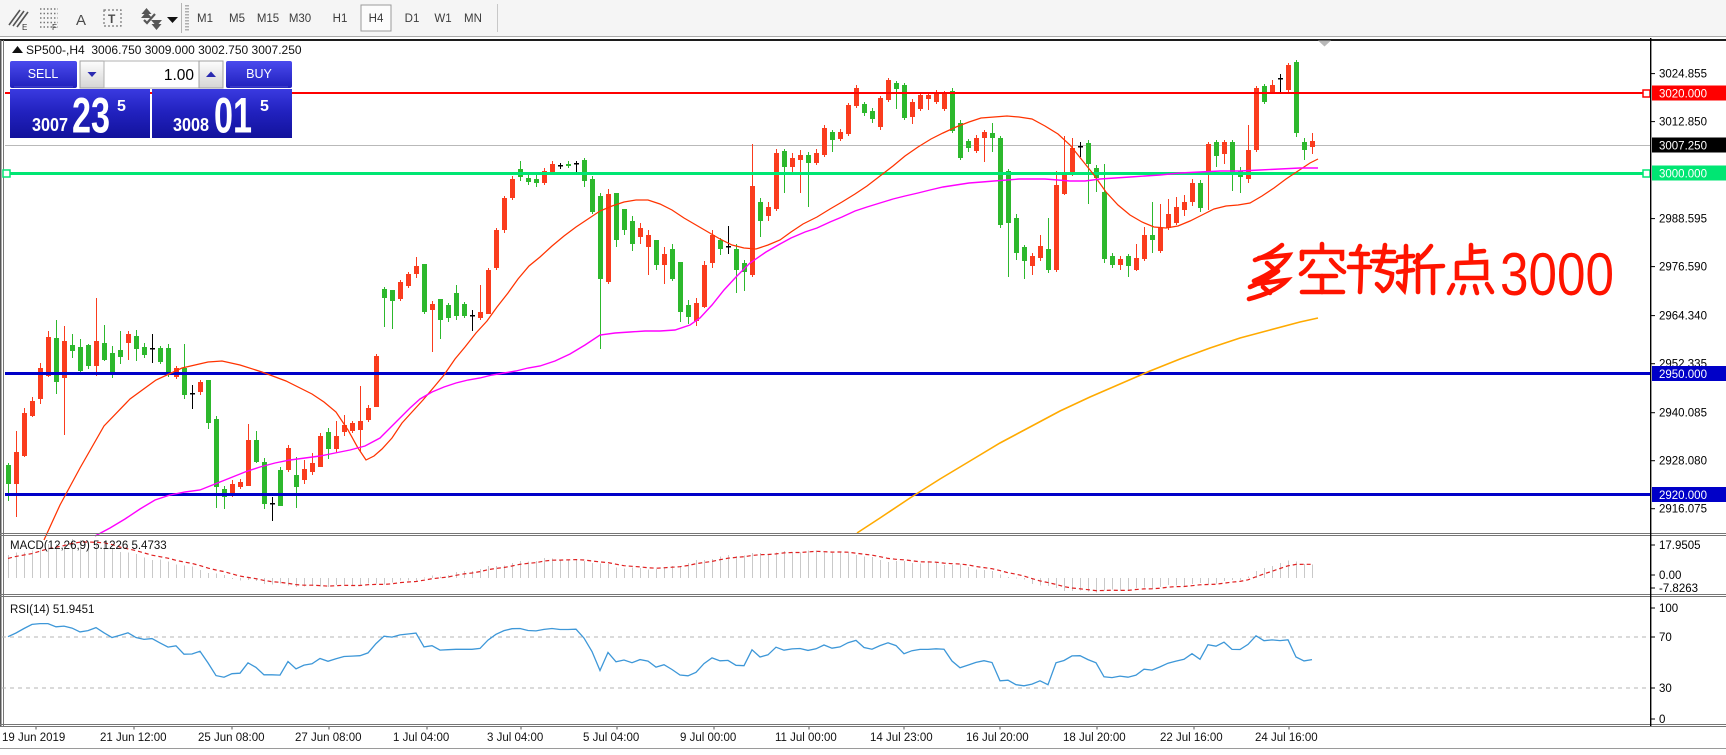 The width and height of the screenshot is (1726, 755). What do you see at coordinates (259, 74) in the screenshot?
I see `svg-text: BUY` at bounding box center [259, 74].